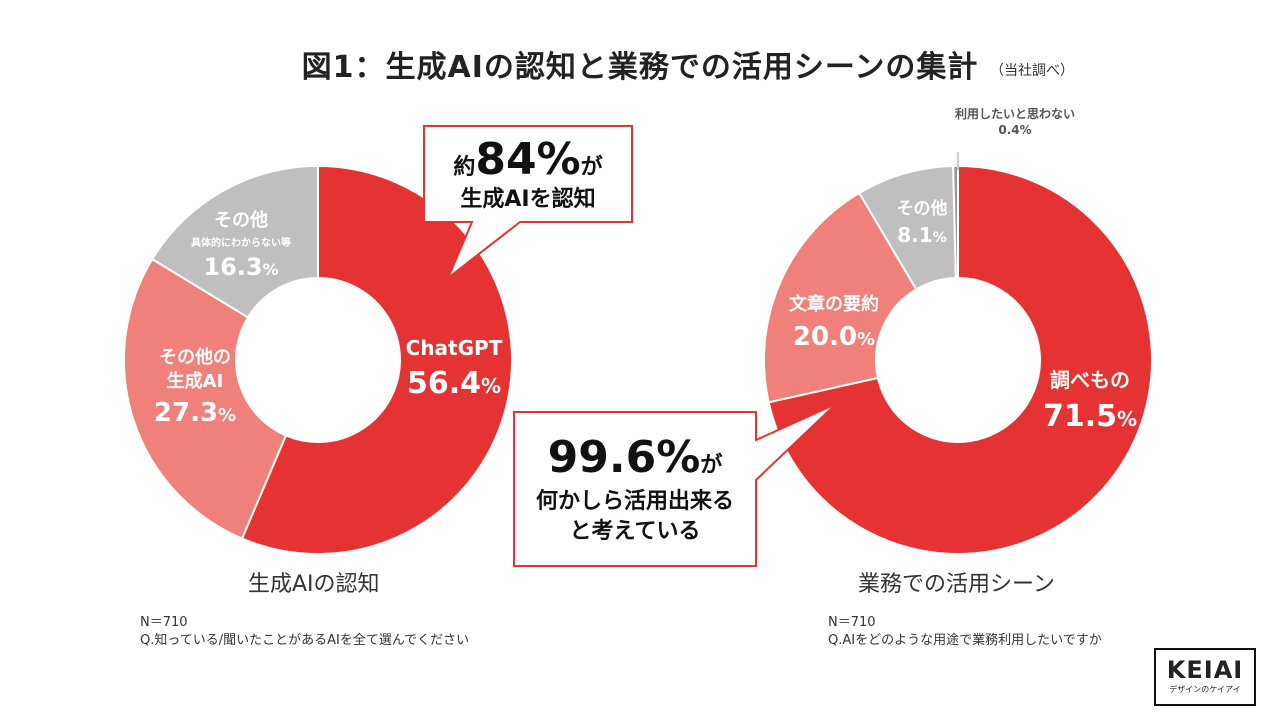 The image size is (1280, 720). What do you see at coordinates (195, 381) in the screenshot?
I see `label-other-ai-line2: 生成AI` at bounding box center [195, 381].